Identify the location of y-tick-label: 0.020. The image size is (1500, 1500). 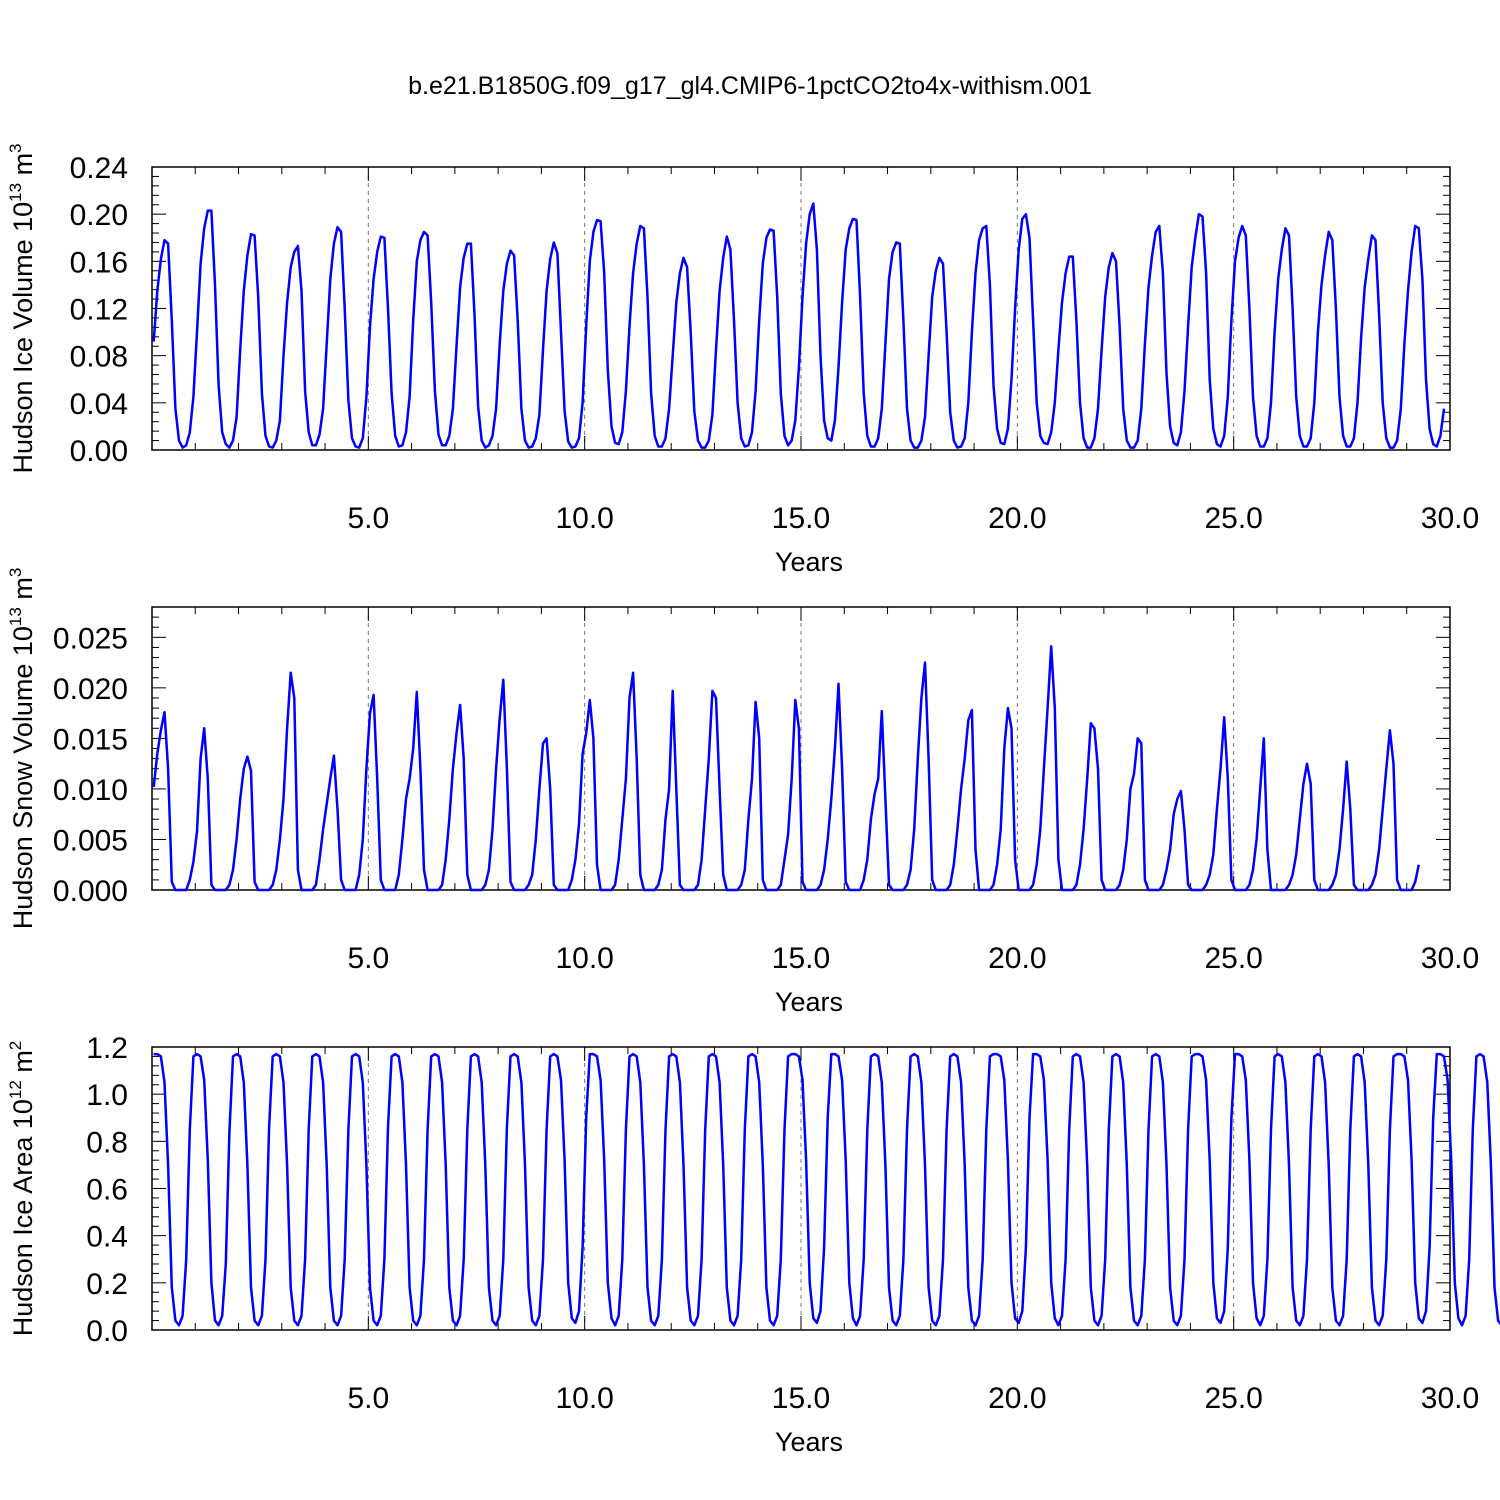
(90, 689).